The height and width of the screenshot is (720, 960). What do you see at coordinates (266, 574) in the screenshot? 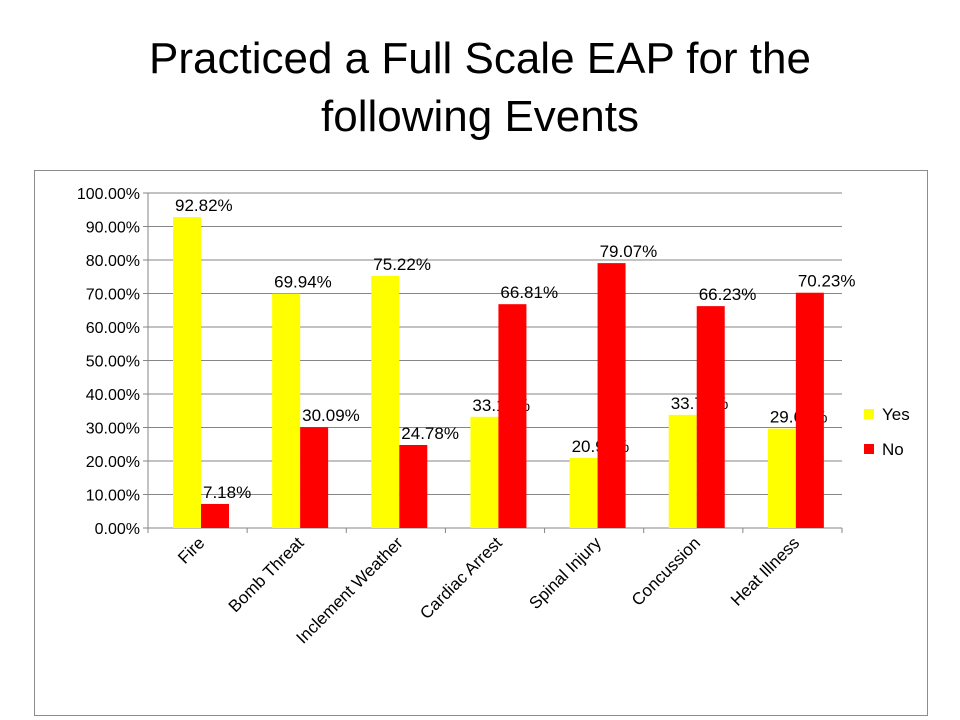
I see `category-label: Bomb Threat` at bounding box center [266, 574].